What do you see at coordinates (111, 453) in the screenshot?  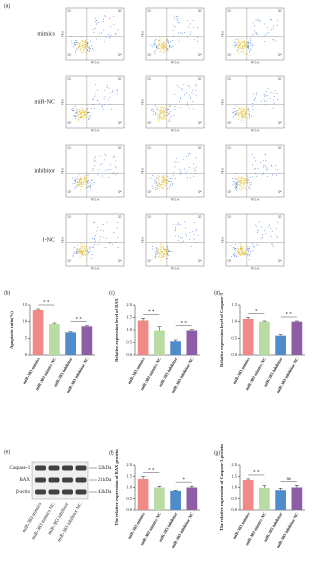 I see `panel-label: (f)` at bounding box center [111, 453].